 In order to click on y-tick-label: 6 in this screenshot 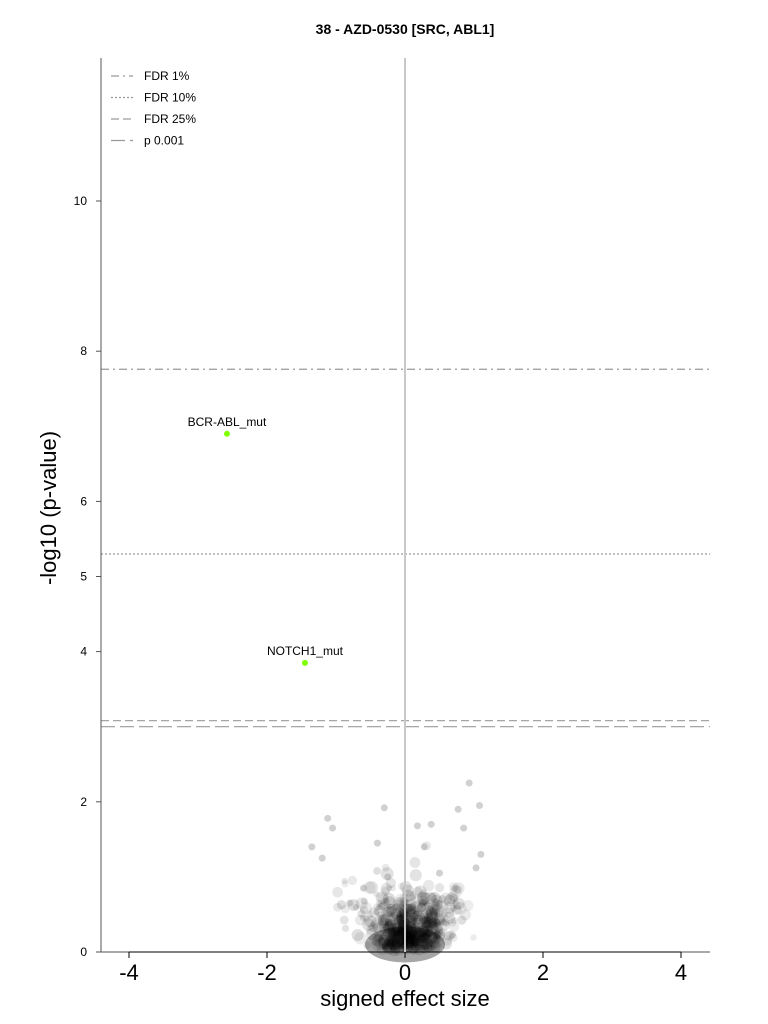, I will do `click(83, 501)`.